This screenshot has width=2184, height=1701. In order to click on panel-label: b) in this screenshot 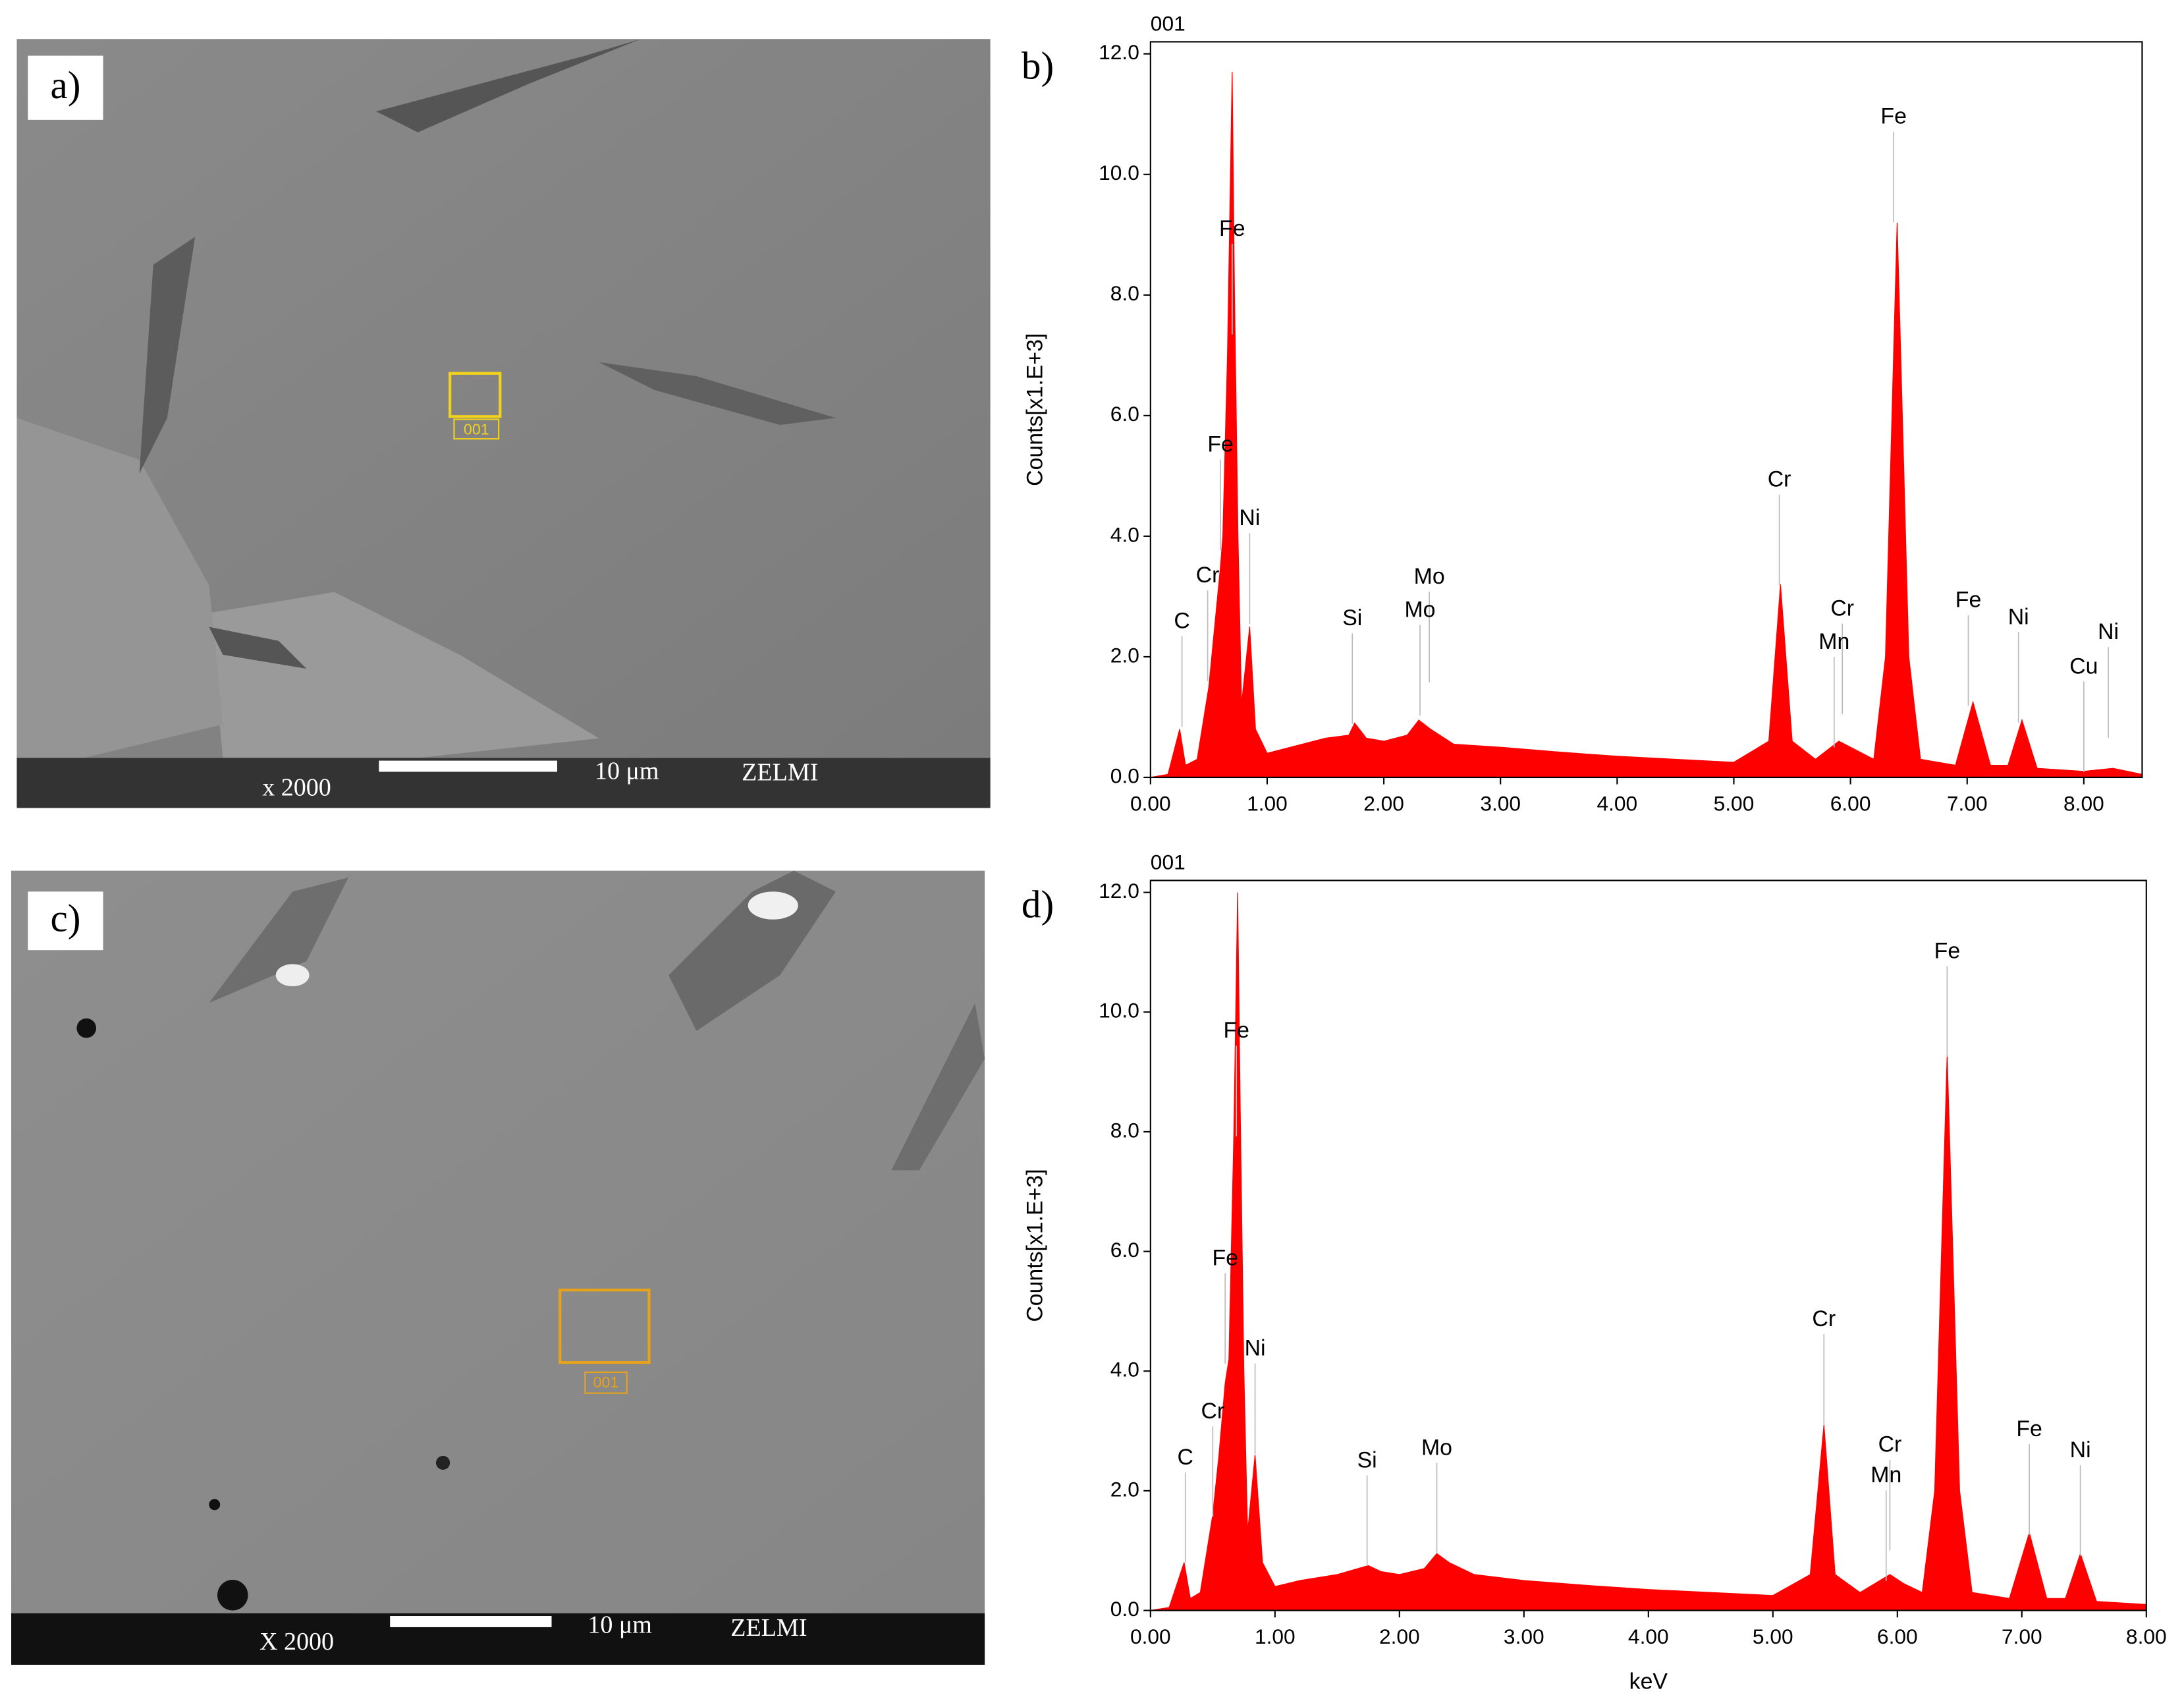, I will do `click(1038, 65)`.